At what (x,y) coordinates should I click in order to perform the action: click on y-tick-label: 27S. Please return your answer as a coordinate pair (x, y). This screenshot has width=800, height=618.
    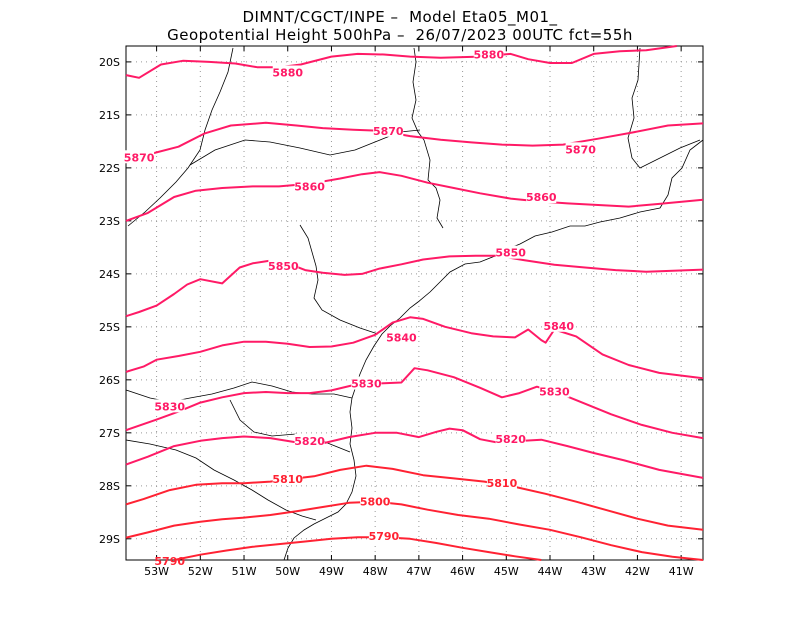
    Looking at the image, I should click on (109, 433).